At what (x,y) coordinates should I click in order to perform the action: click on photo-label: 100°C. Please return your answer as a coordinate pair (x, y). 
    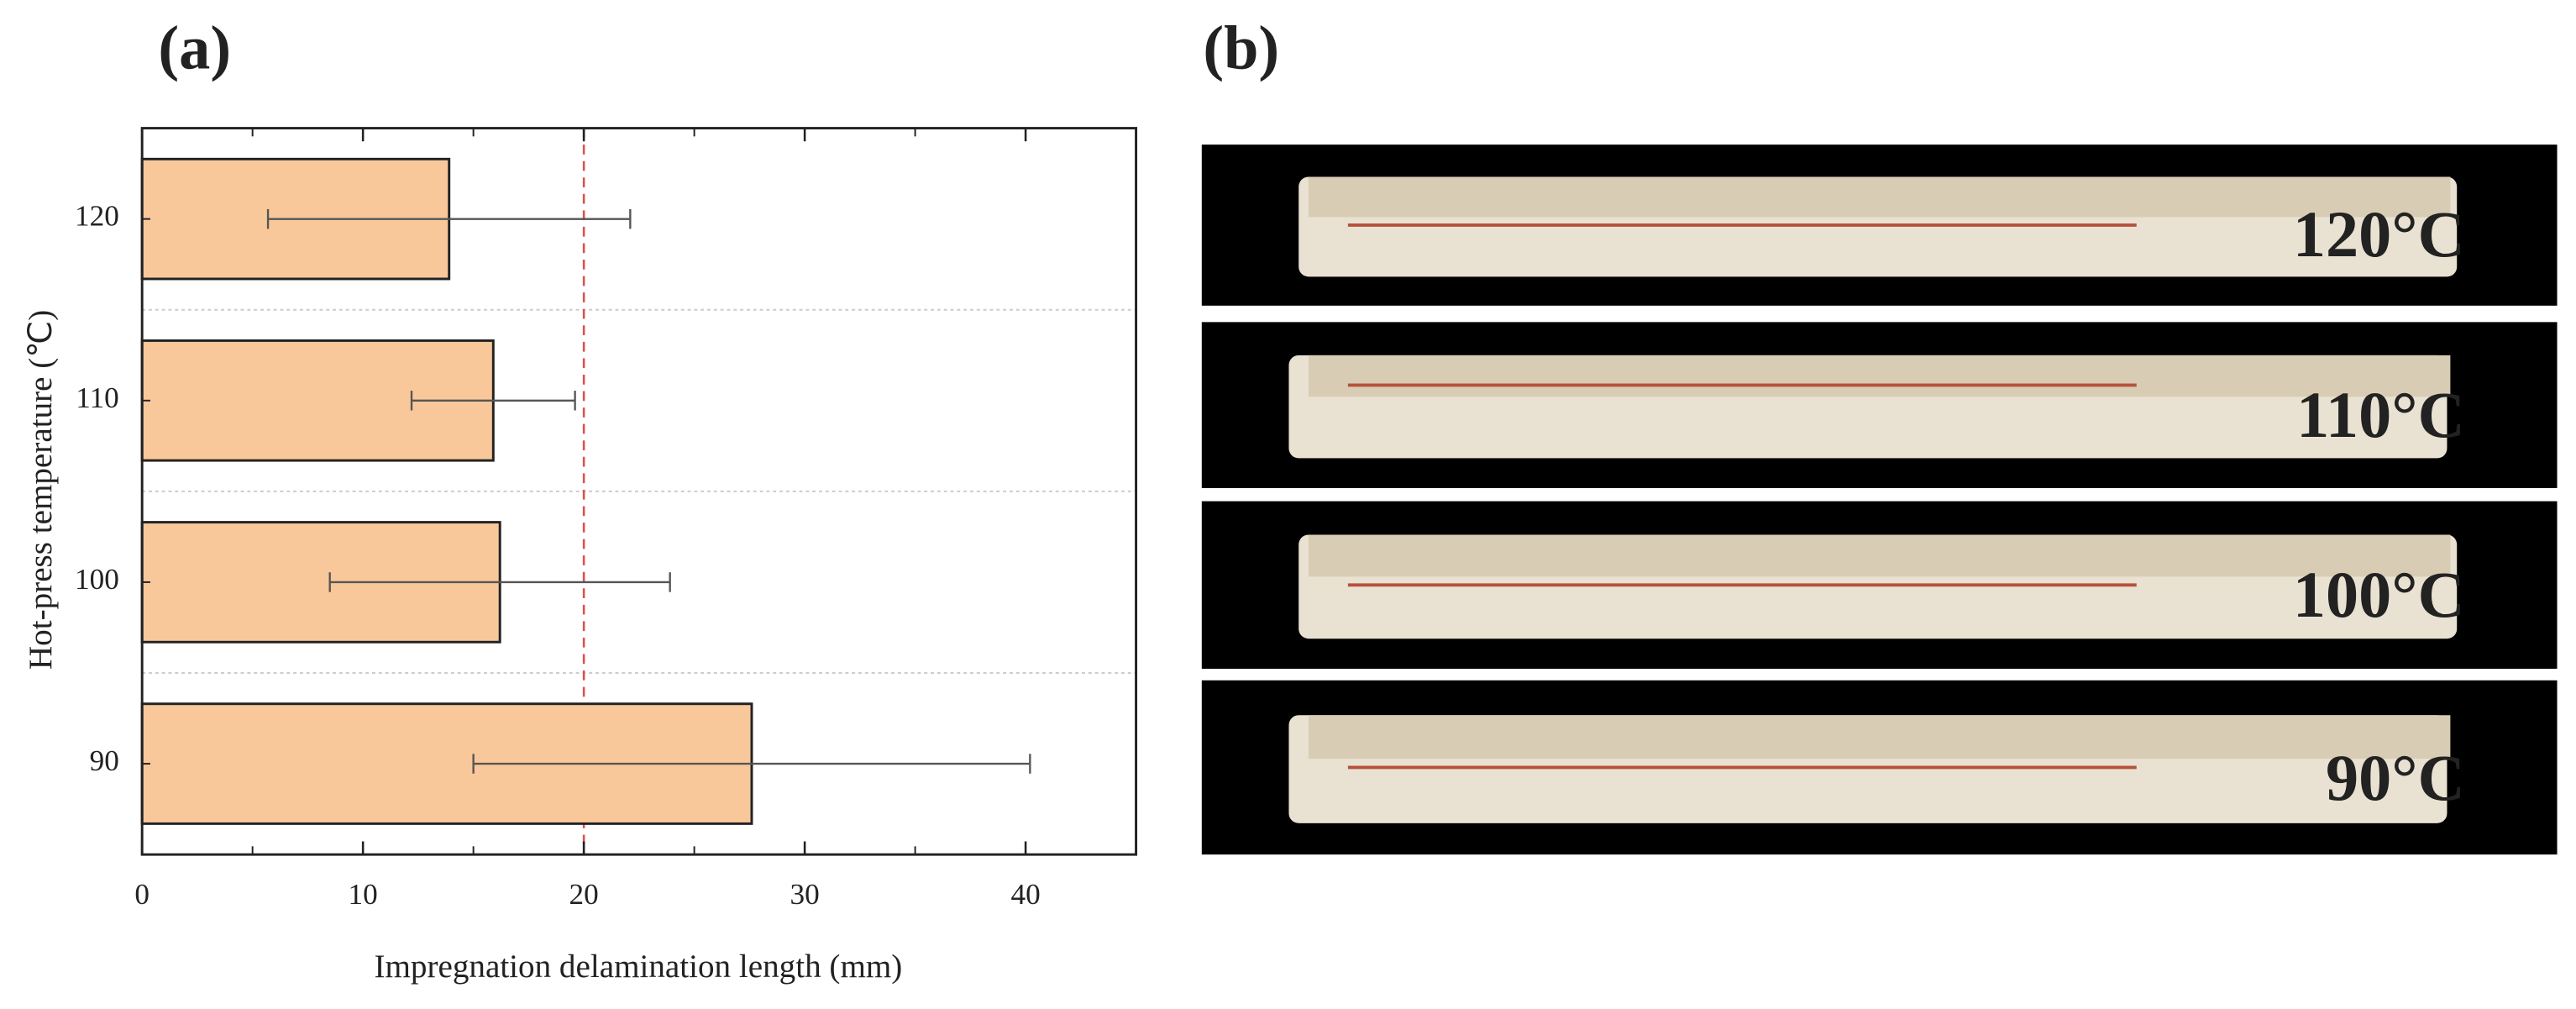
    Looking at the image, I should click on (2379, 594).